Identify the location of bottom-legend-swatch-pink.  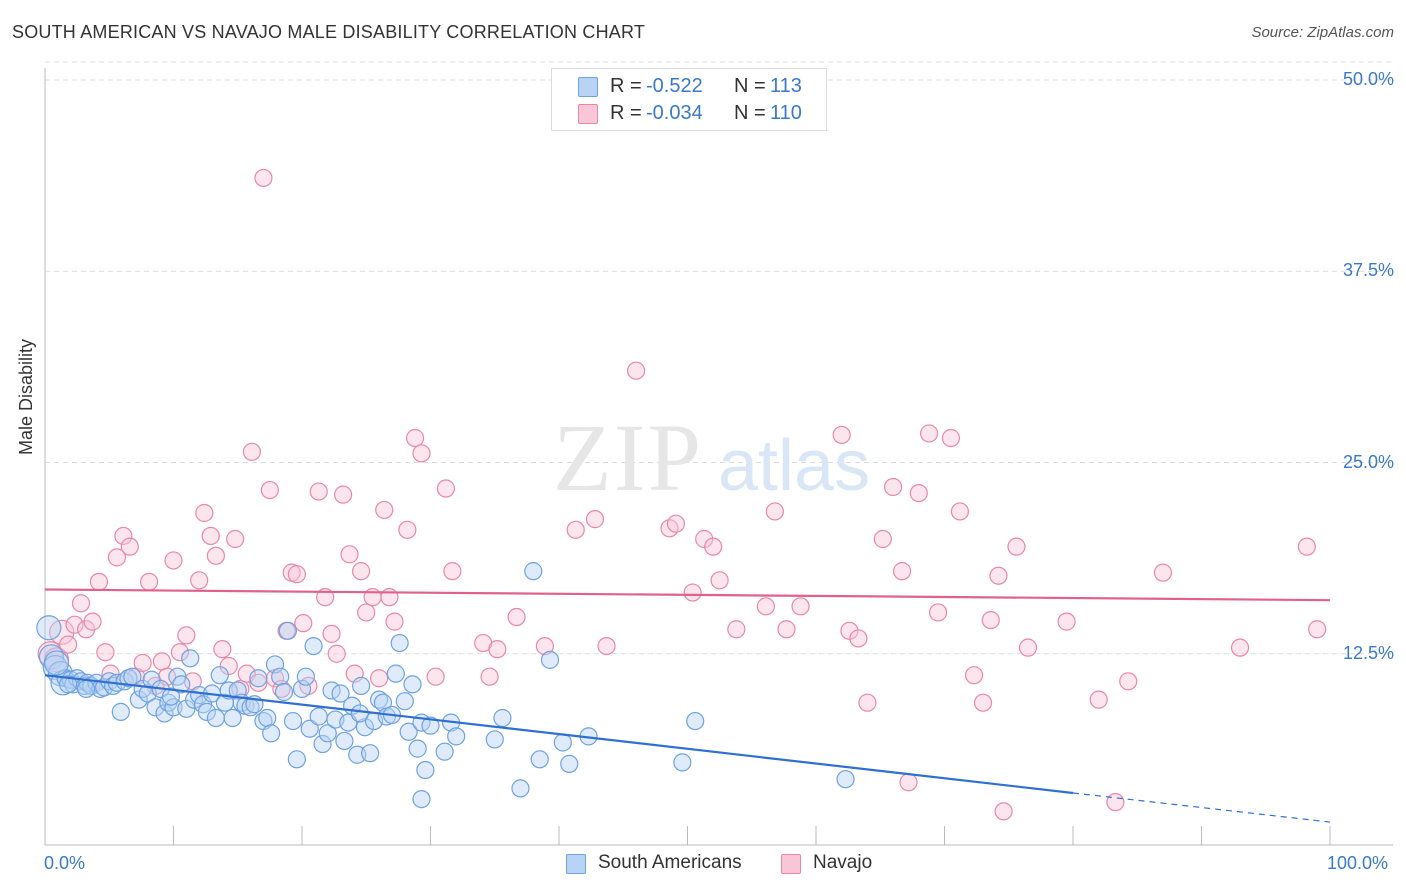
(791, 864).